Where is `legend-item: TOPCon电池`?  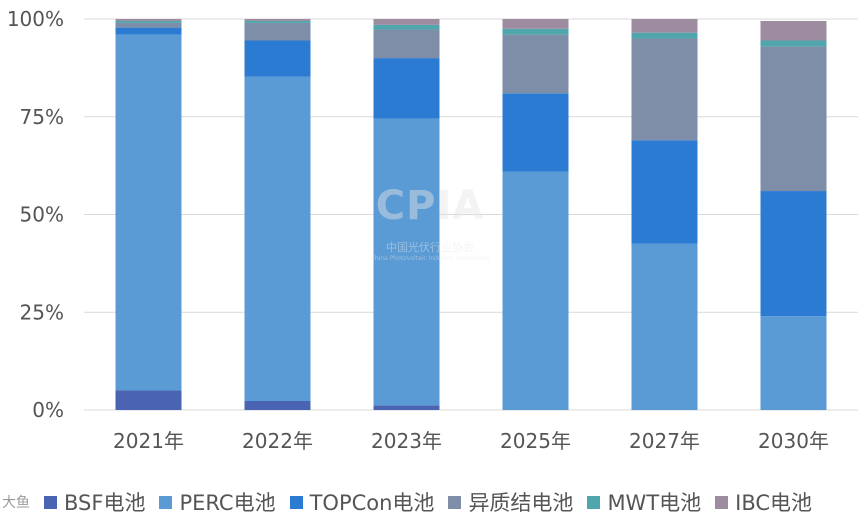 legend-item: TOPCon电池 is located at coordinates (362, 502).